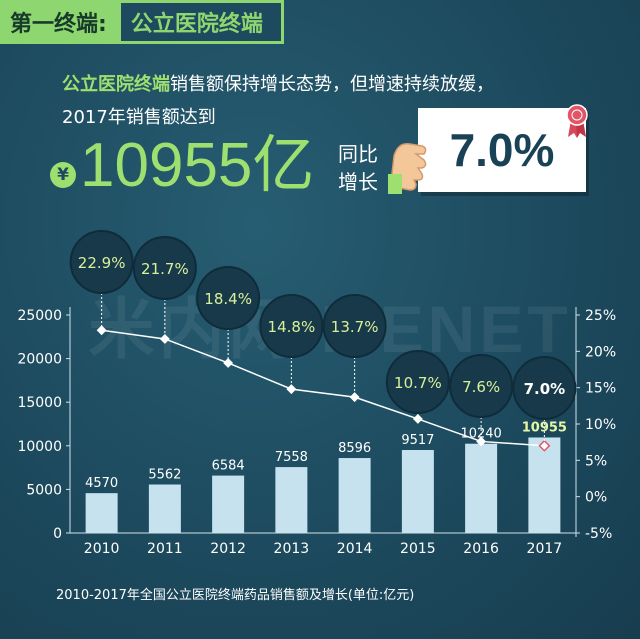 The height and width of the screenshot is (639, 640). What do you see at coordinates (39, 360) in the screenshot?
I see `y-tick-label: 20000` at bounding box center [39, 360].